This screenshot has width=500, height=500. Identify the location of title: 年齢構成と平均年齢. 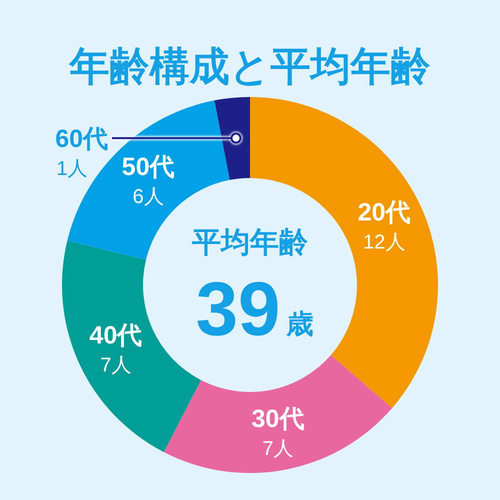
(250, 67).